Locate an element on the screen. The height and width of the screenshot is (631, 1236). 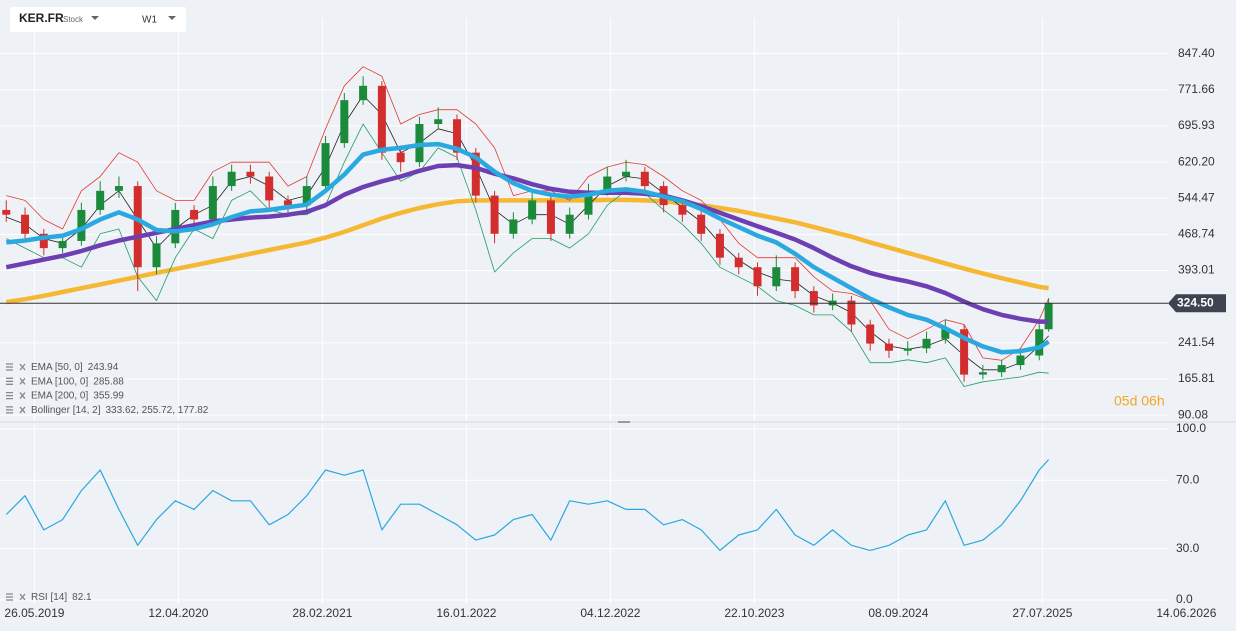
symbol-selector: KER.FR Stock W1 is located at coordinates (98, 19).